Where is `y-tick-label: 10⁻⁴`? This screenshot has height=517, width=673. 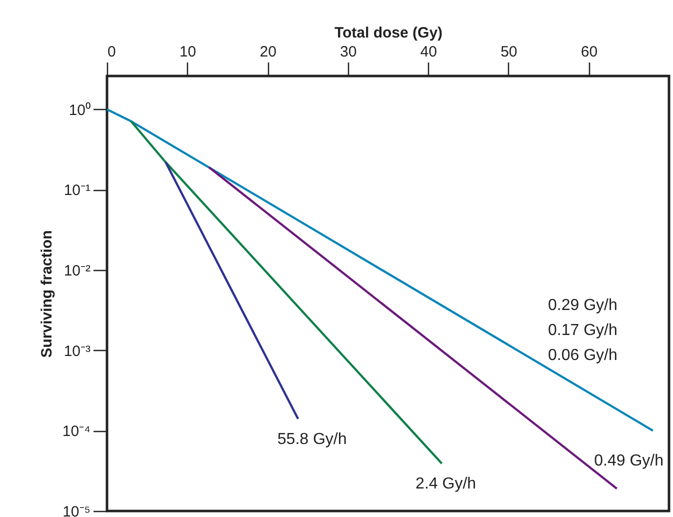 y-tick-label: 10⁻⁴ is located at coordinates (76, 431).